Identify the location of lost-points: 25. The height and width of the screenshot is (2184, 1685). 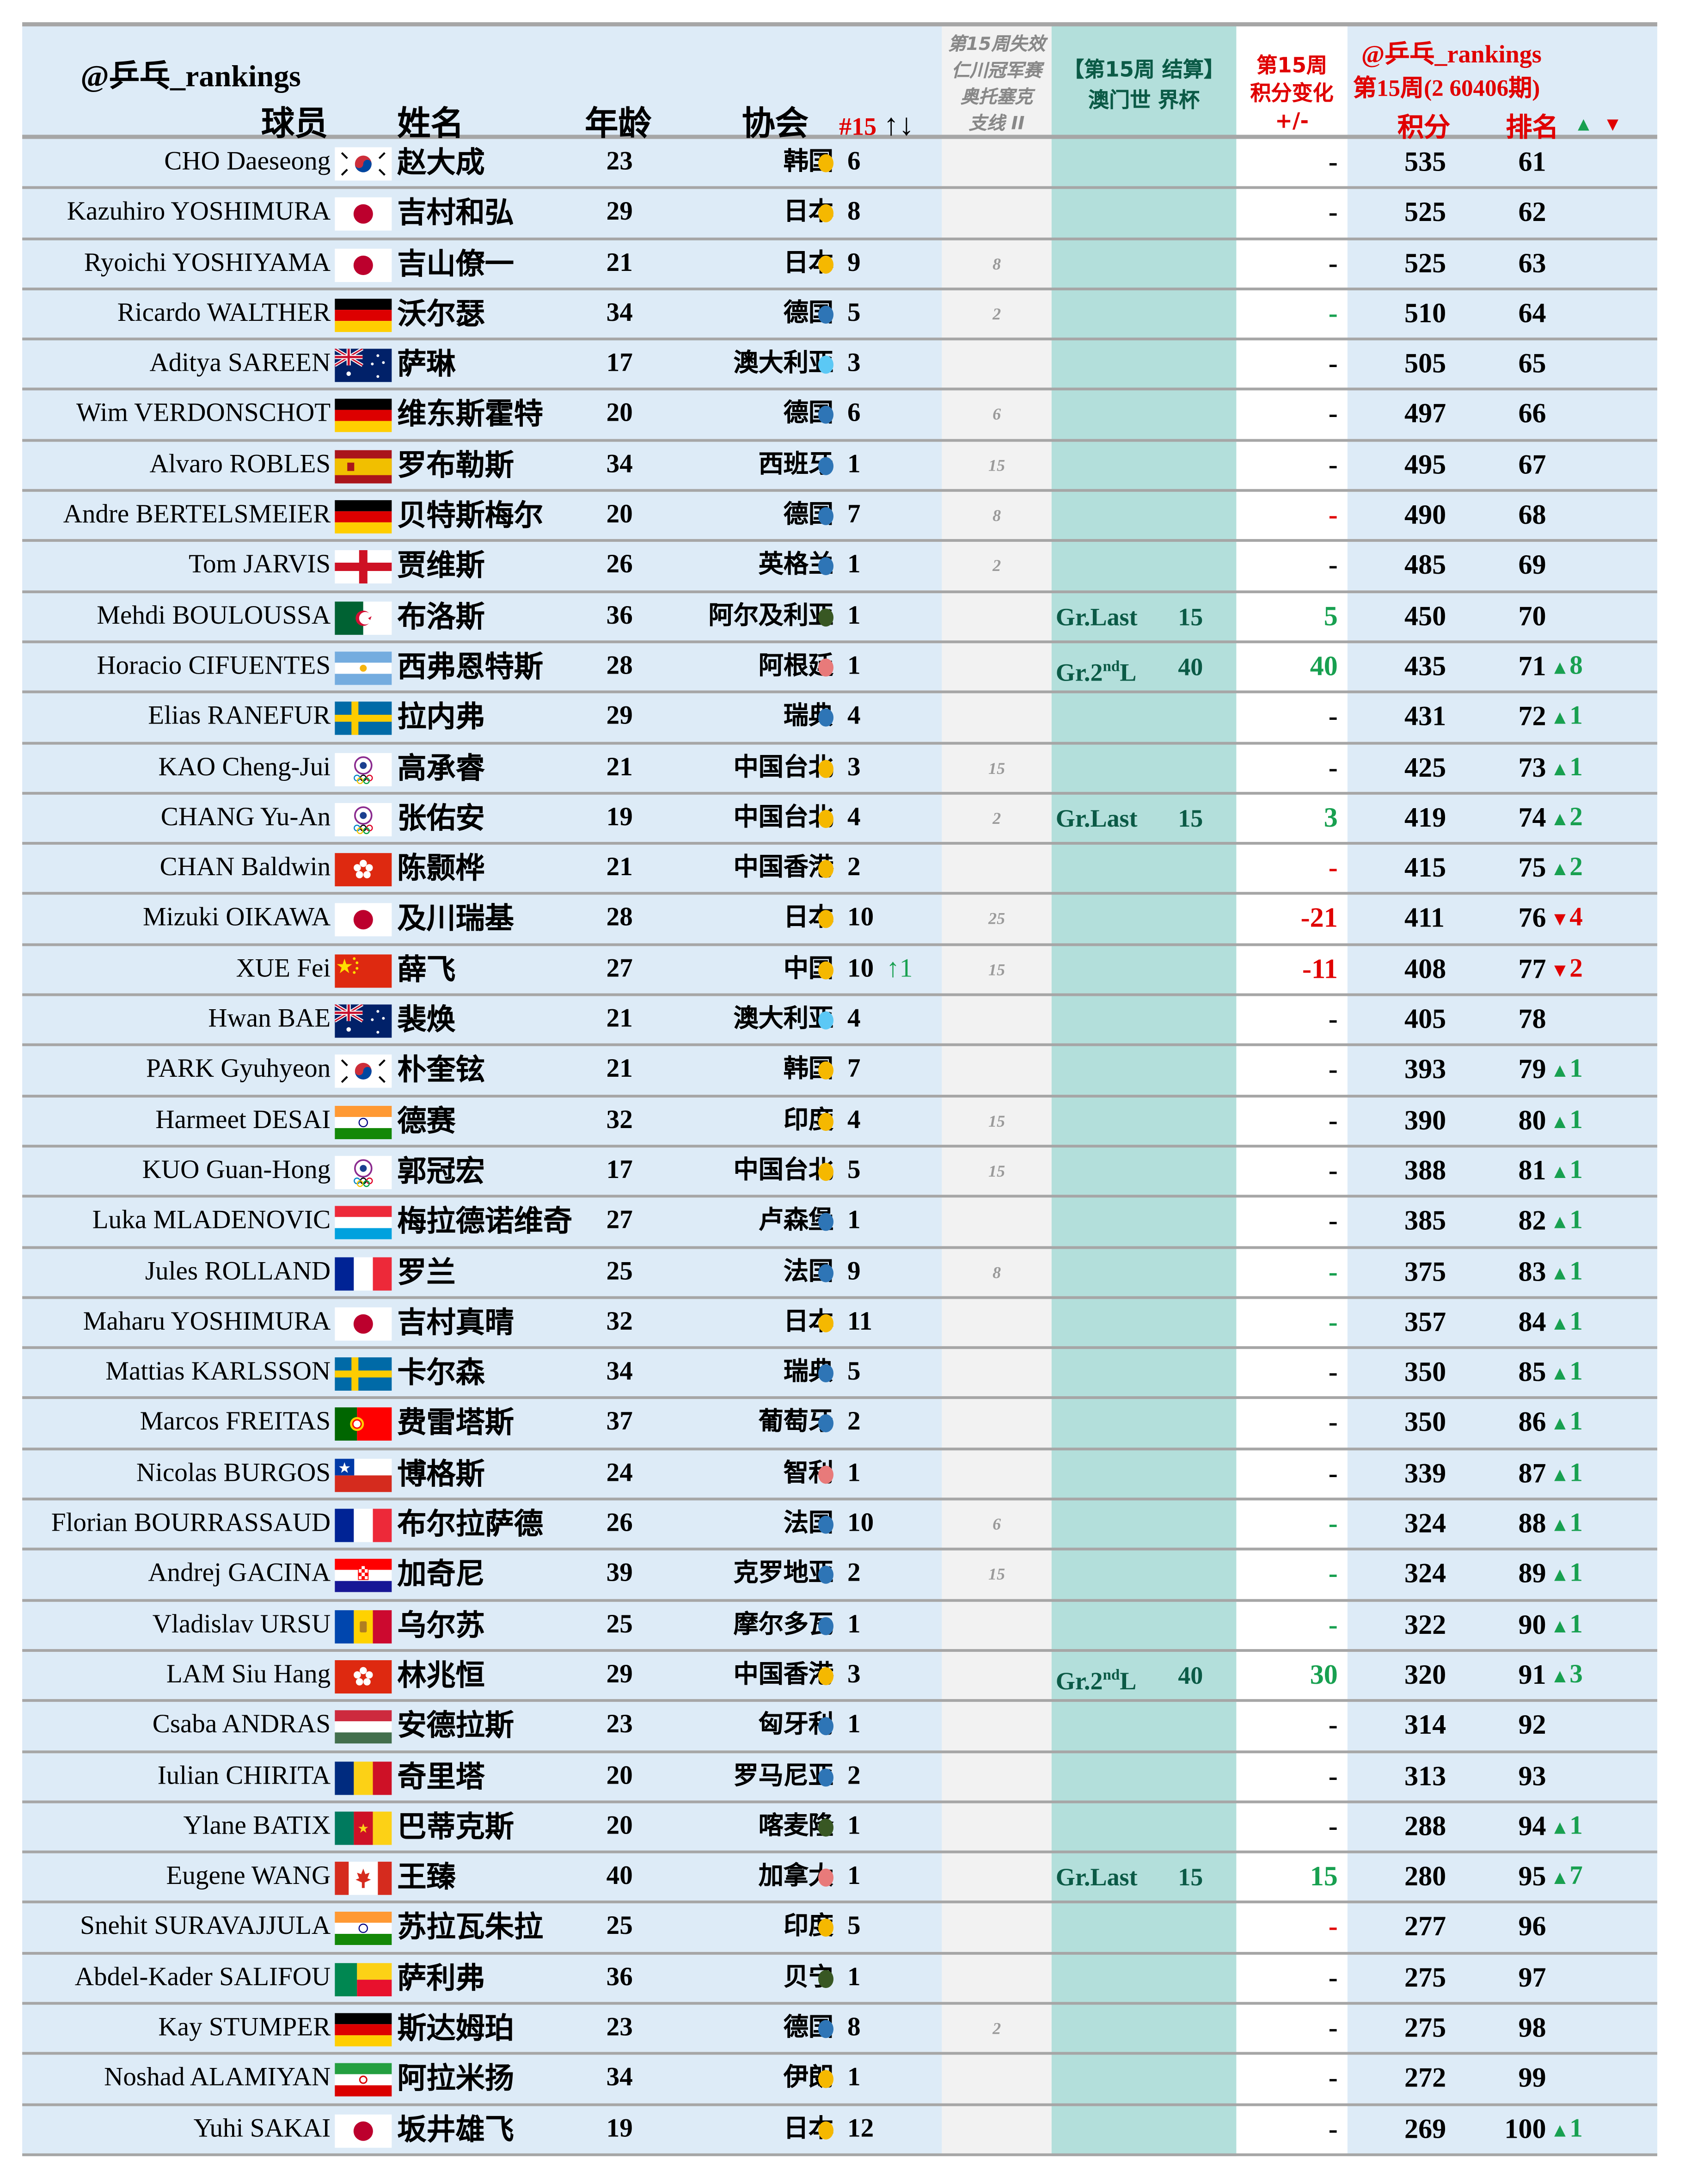
(997, 919).